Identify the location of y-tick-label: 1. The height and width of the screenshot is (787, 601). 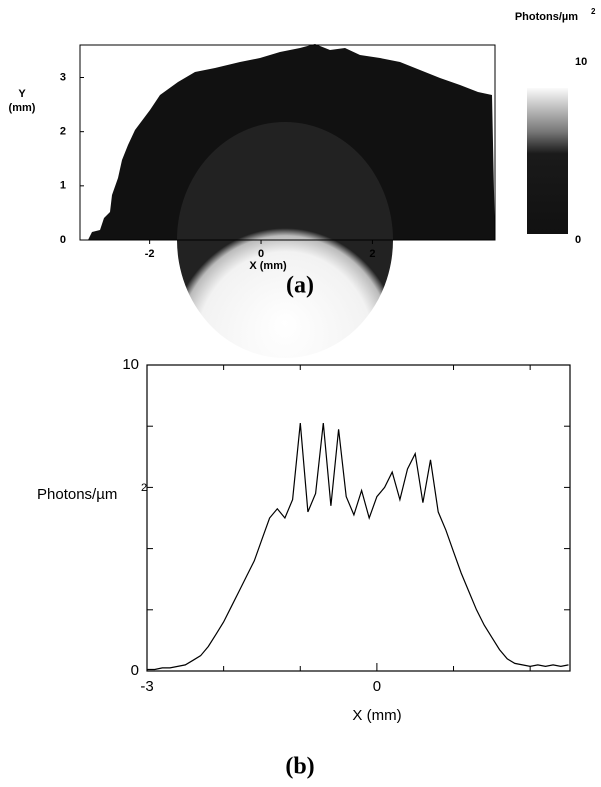
(63, 186).